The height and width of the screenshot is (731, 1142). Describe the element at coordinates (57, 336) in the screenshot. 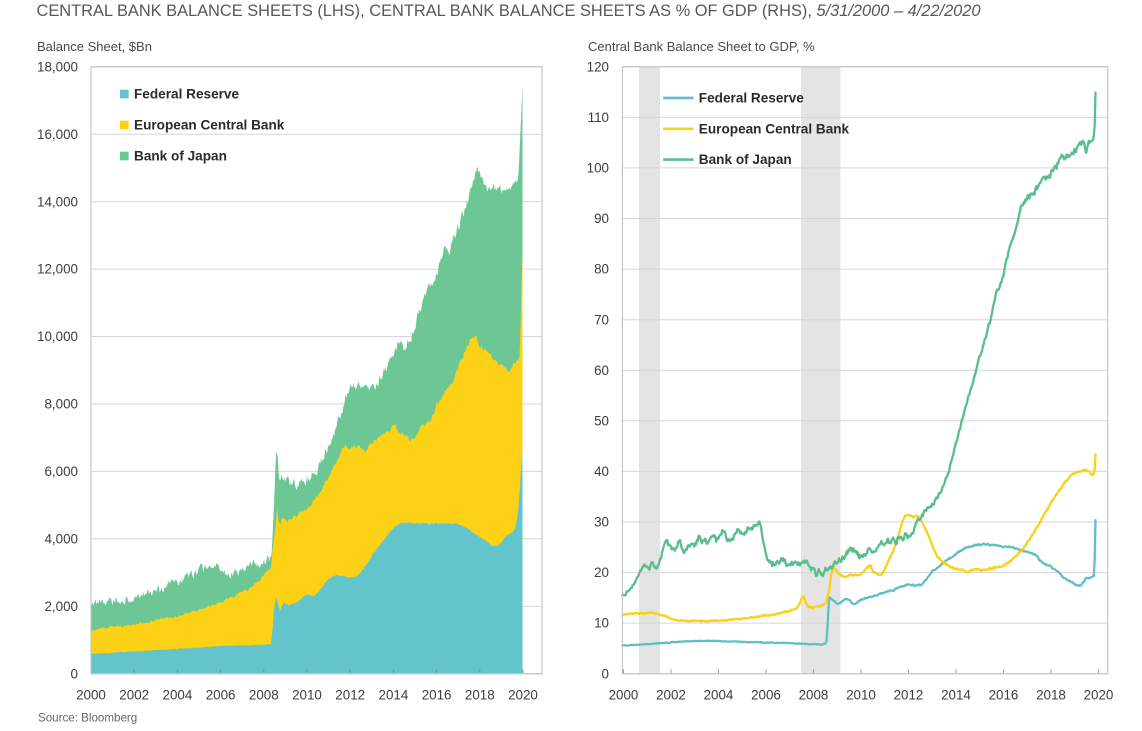

I see `svg-text: 10,000` at that location.